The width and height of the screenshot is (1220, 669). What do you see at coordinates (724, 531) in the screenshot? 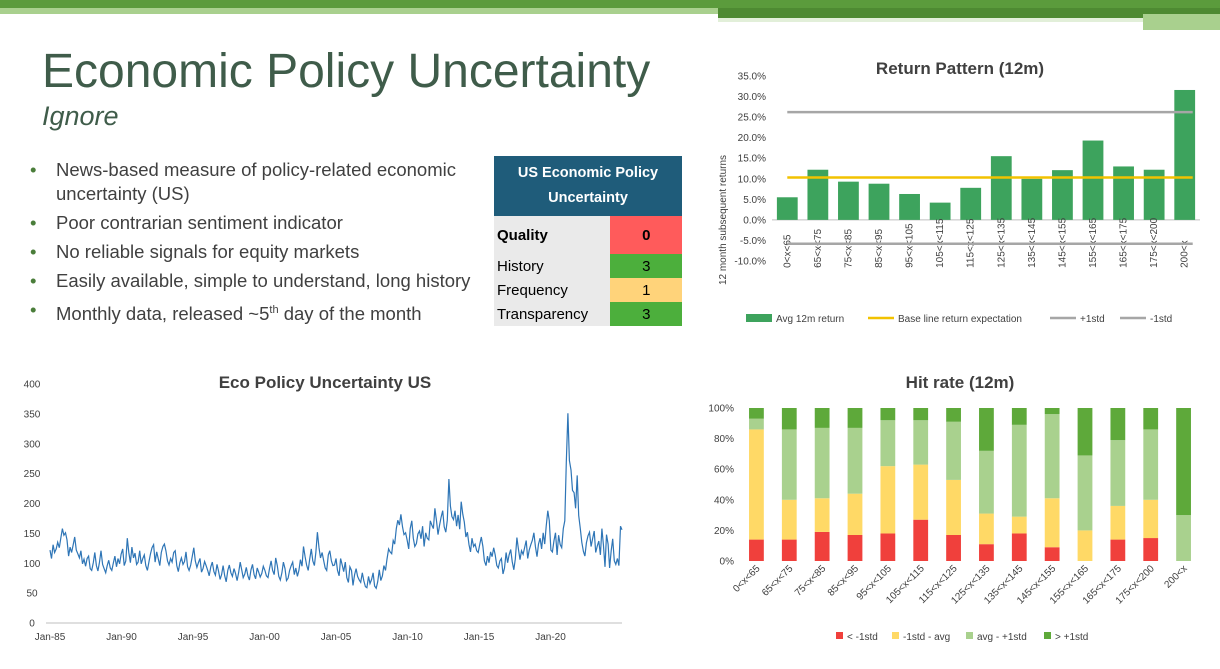
I see `y-tick-label: 20%` at bounding box center [724, 531].